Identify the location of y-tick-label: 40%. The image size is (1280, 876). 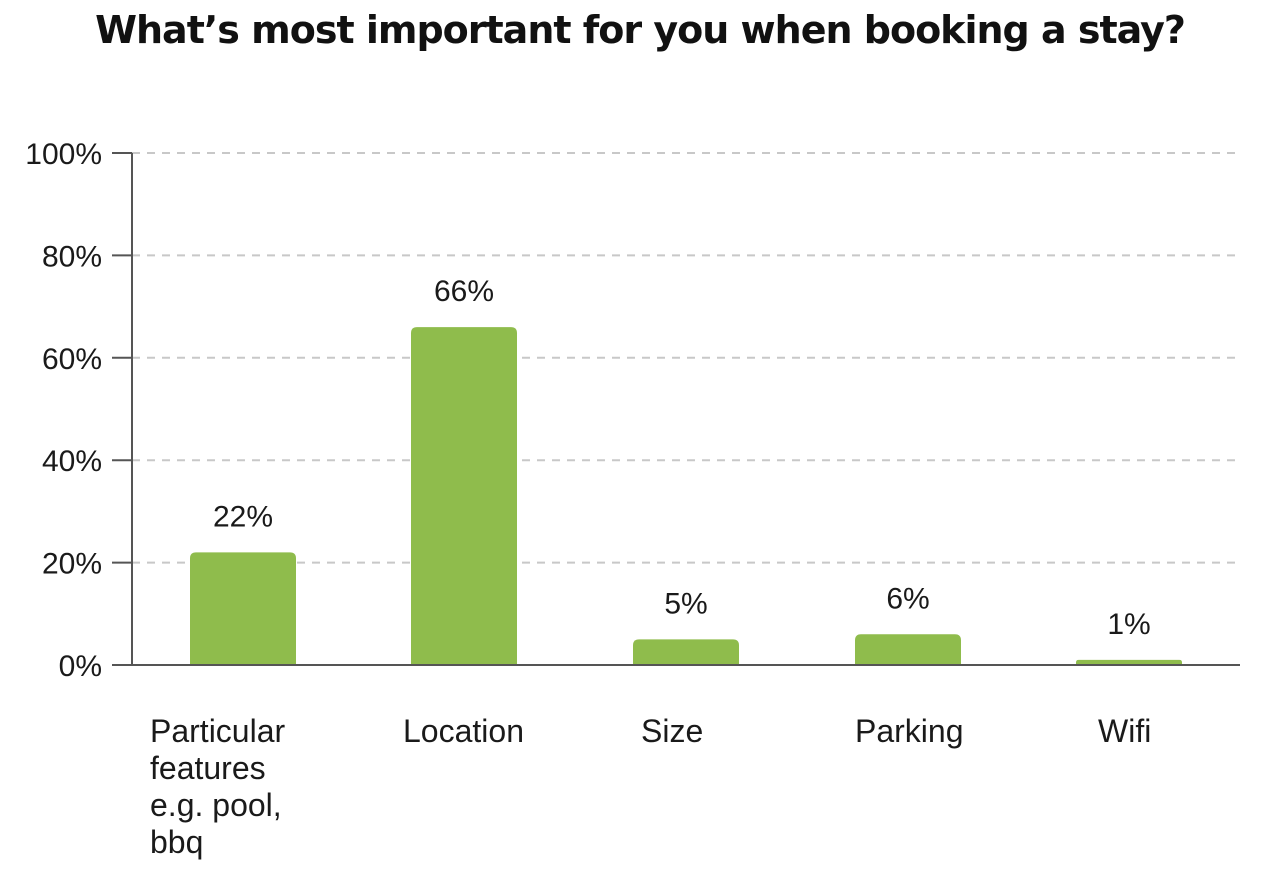
(72, 461).